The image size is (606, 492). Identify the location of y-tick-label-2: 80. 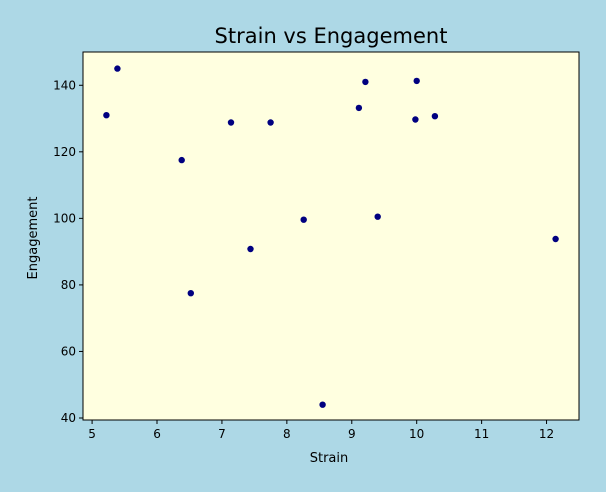
(68, 285).